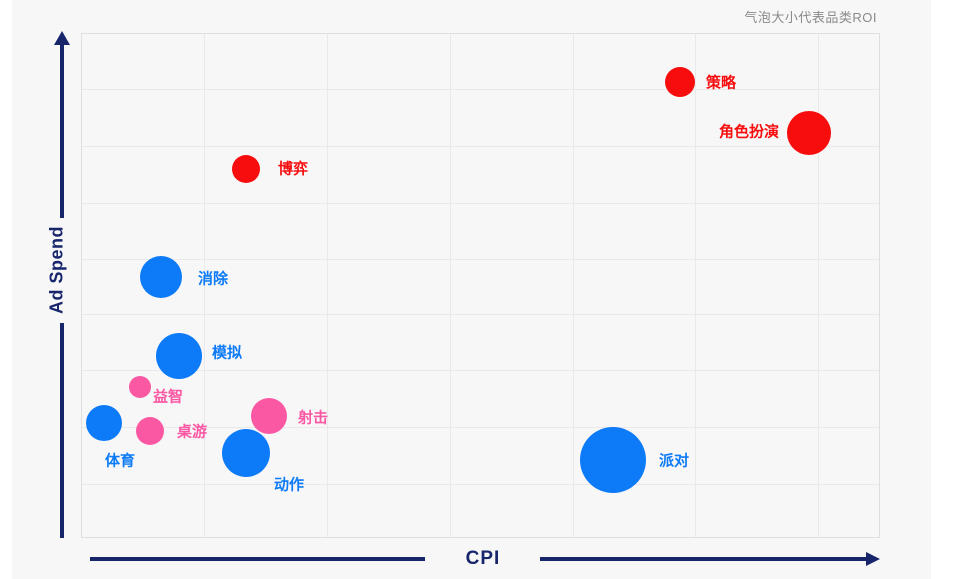  I want to click on bubble-label-match3: 消除, so click(213, 279).